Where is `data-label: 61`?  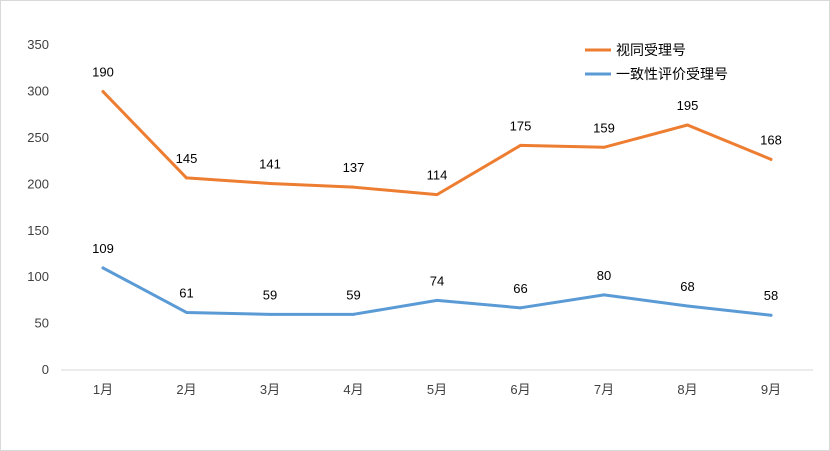 data-label: 61 is located at coordinates (186, 292).